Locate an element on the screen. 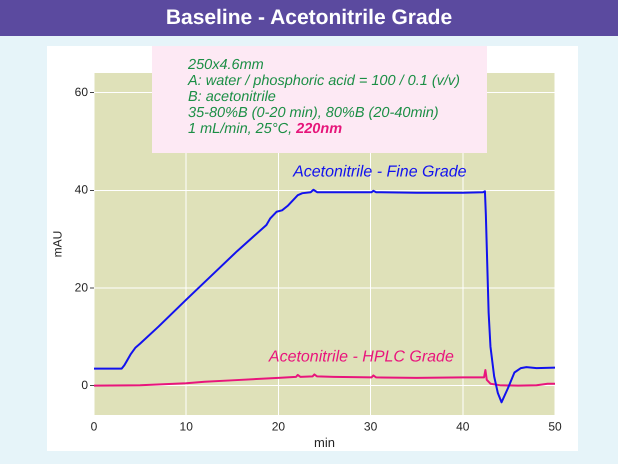 This screenshot has height=464, width=618. y-tick-label: 20 is located at coordinates (81, 287).